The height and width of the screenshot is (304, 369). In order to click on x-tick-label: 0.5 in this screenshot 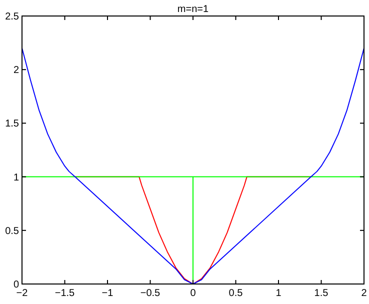, I will do `click(236, 293)`.